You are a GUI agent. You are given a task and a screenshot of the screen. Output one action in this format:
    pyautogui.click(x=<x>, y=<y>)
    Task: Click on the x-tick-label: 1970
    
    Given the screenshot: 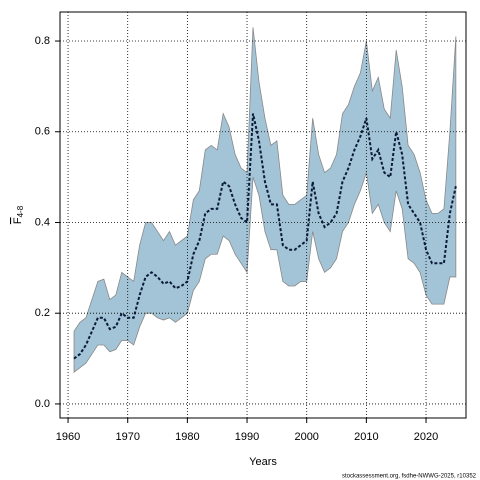 What is the action you would take?
    pyautogui.click(x=127, y=437)
    